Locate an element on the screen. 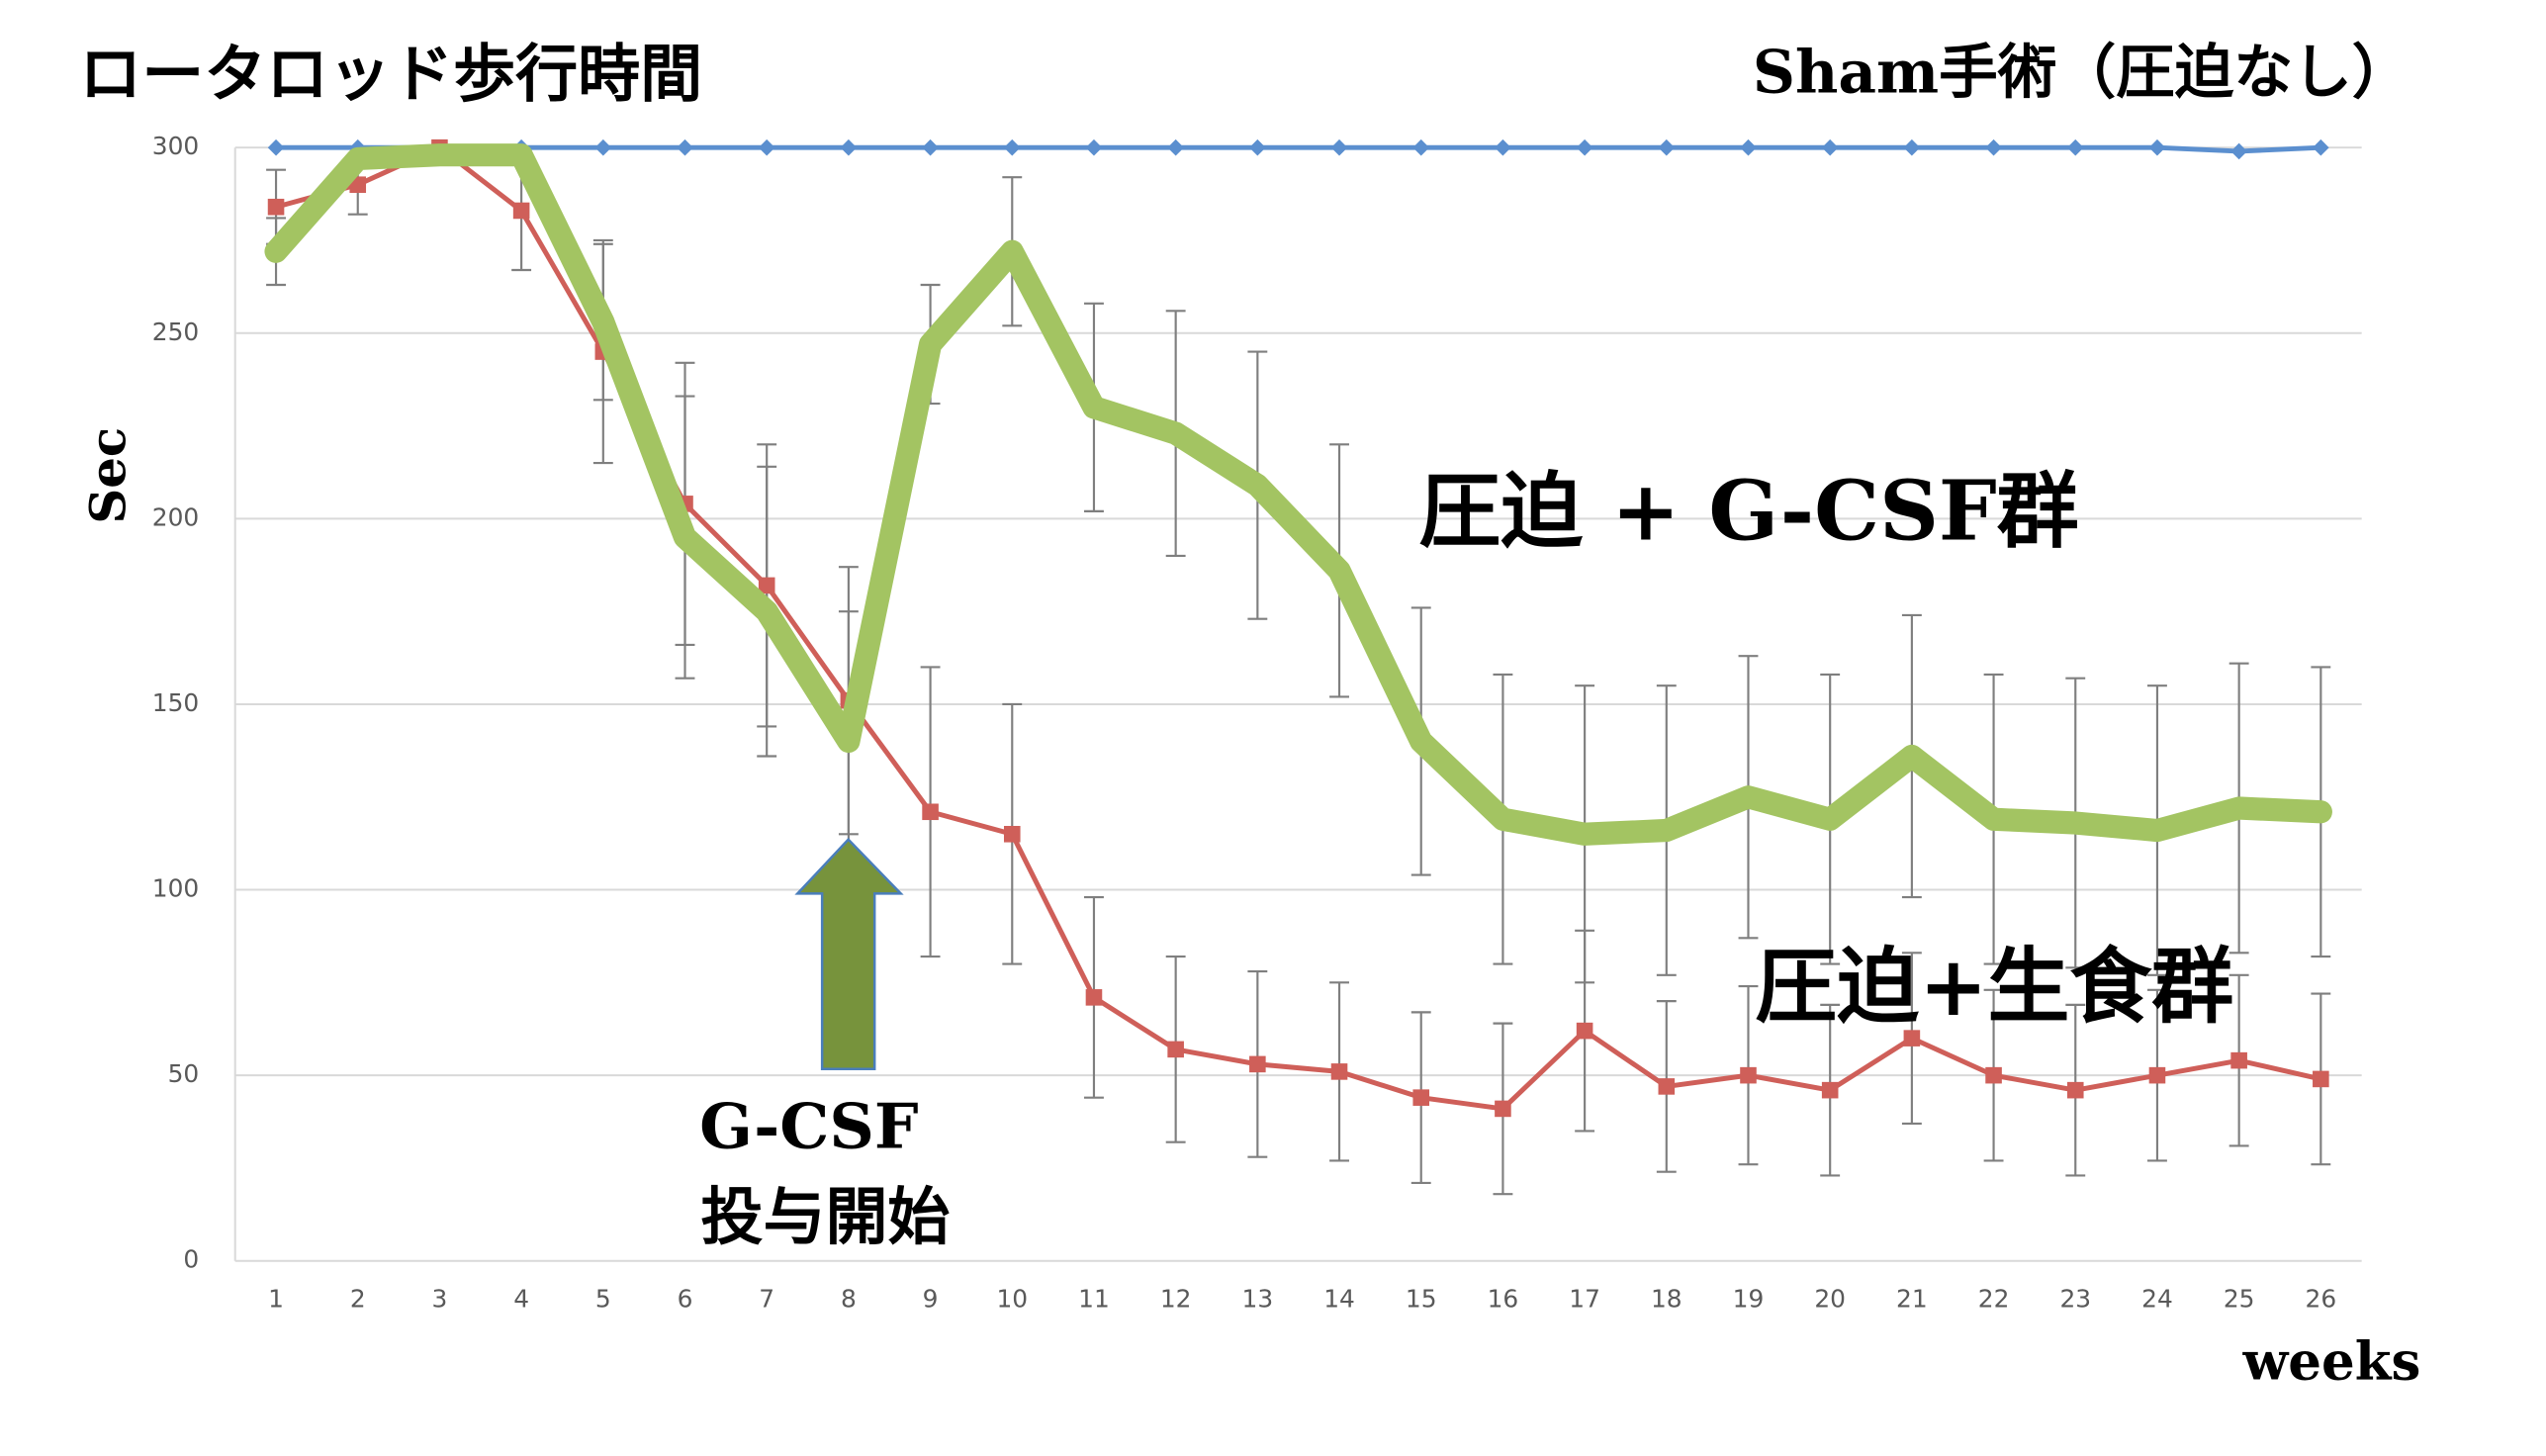 This screenshot has height=1456, width=2546. y-tick-label: 300 is located at coordinates (175, 146).